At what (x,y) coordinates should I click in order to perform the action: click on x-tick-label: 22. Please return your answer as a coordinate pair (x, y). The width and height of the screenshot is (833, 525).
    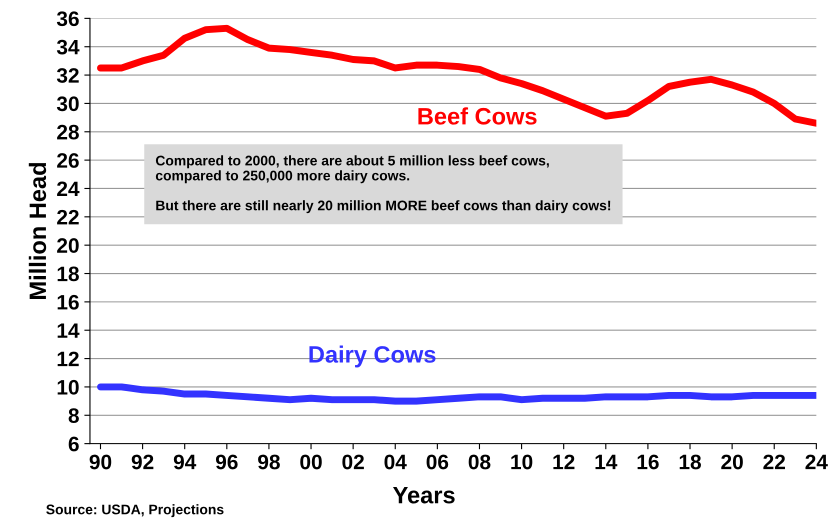
    Looking at the image, I should click on (774, 462).